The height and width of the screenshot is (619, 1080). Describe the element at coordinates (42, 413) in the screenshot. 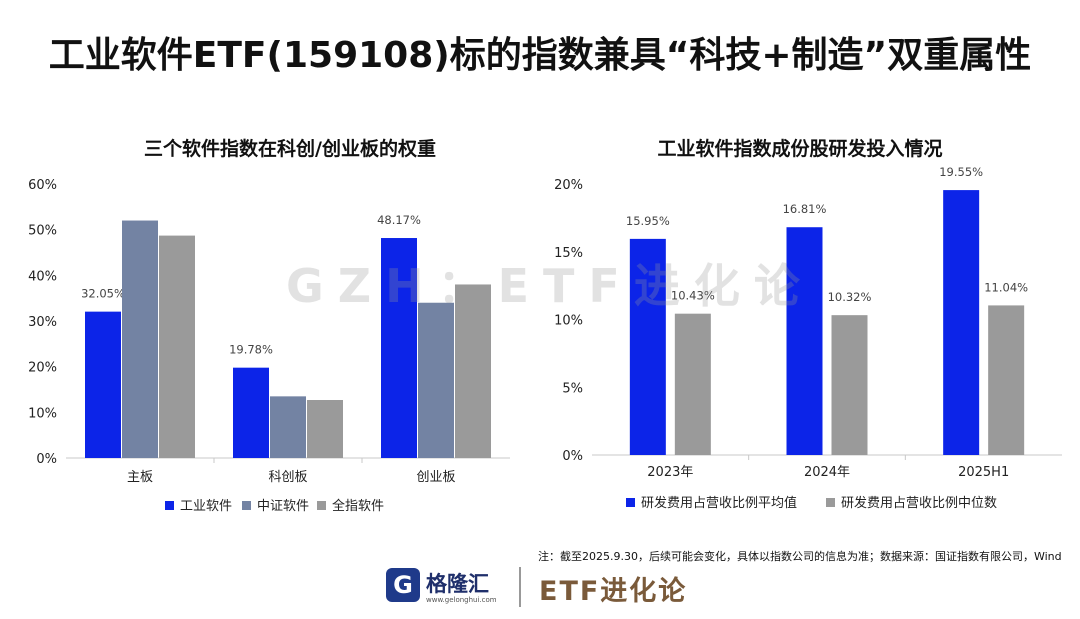

I see `left-y-tick-label: 10%` at that location.